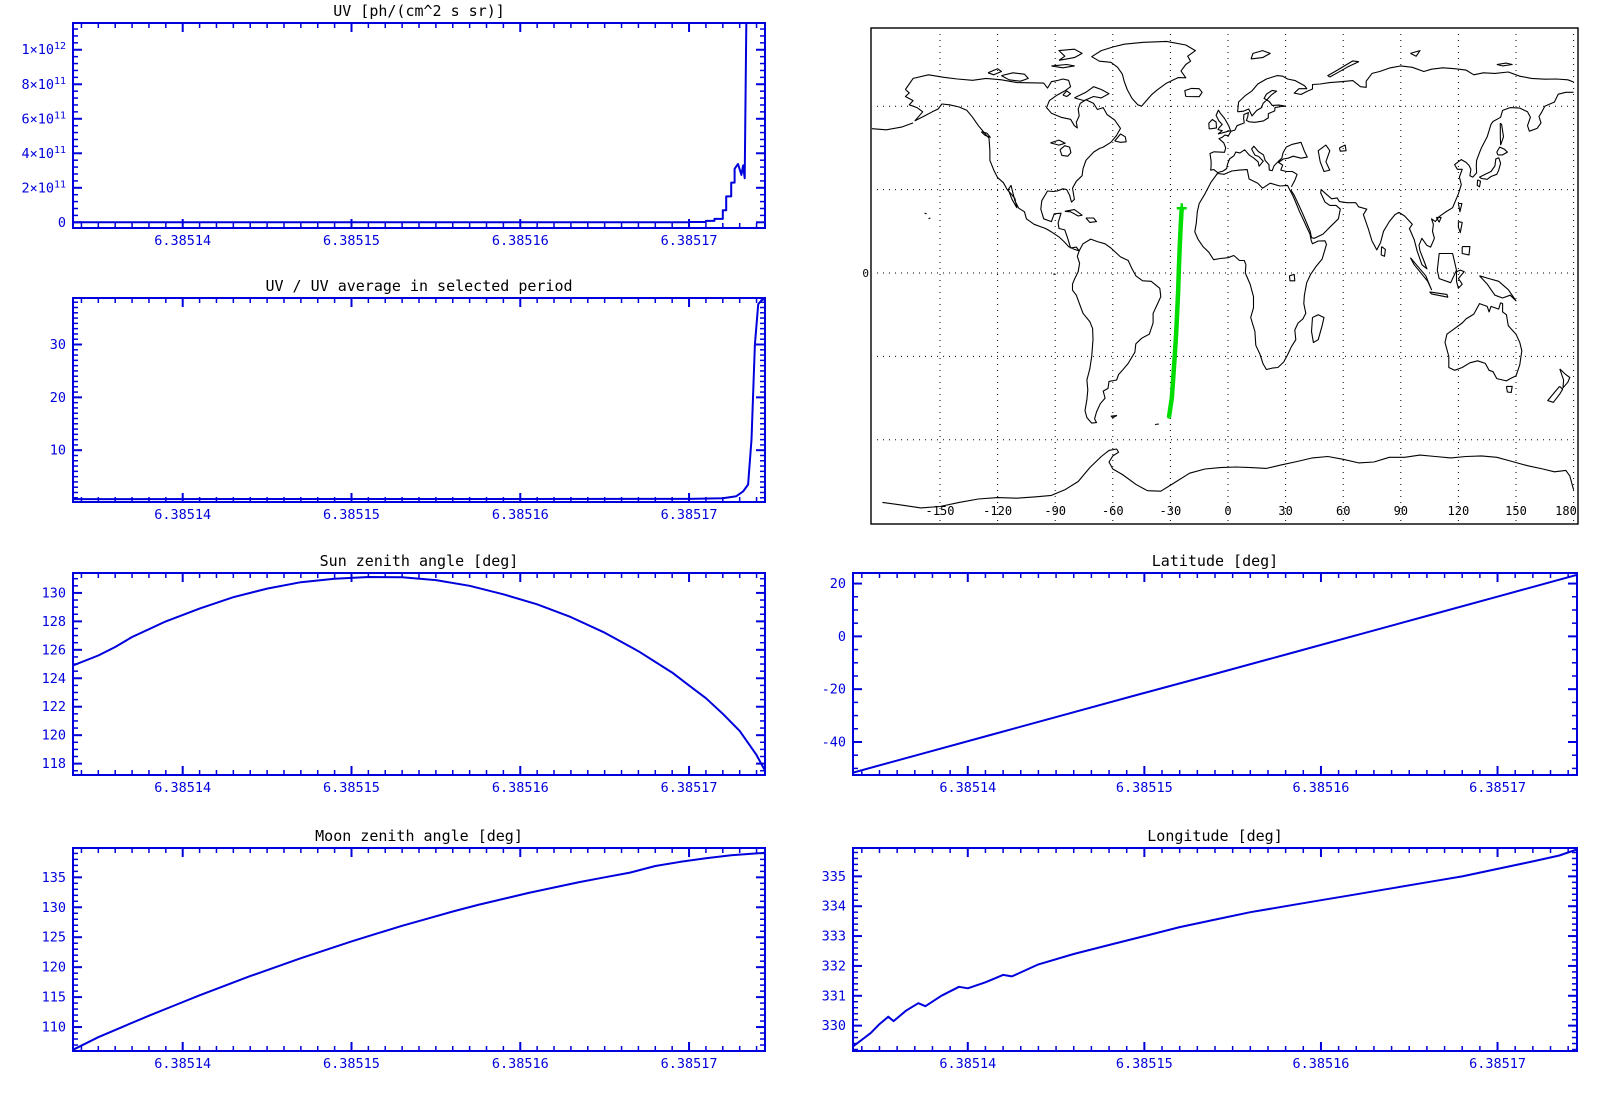 Image resolution: width=1600 pixels, height=1100 pixels. What do you see at coordinates (940, 511) in the screenshot?
I see `svg-text: -150` at bounding box center [940, 511].